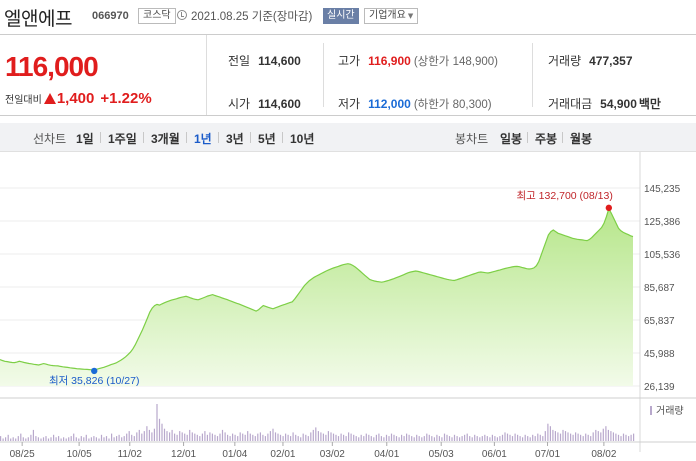 The width and height of the screenshot is (696, 461). Describe the element at coordinates (651, 410) in the screenshot. I see `volume-legend-swatch` at that location.